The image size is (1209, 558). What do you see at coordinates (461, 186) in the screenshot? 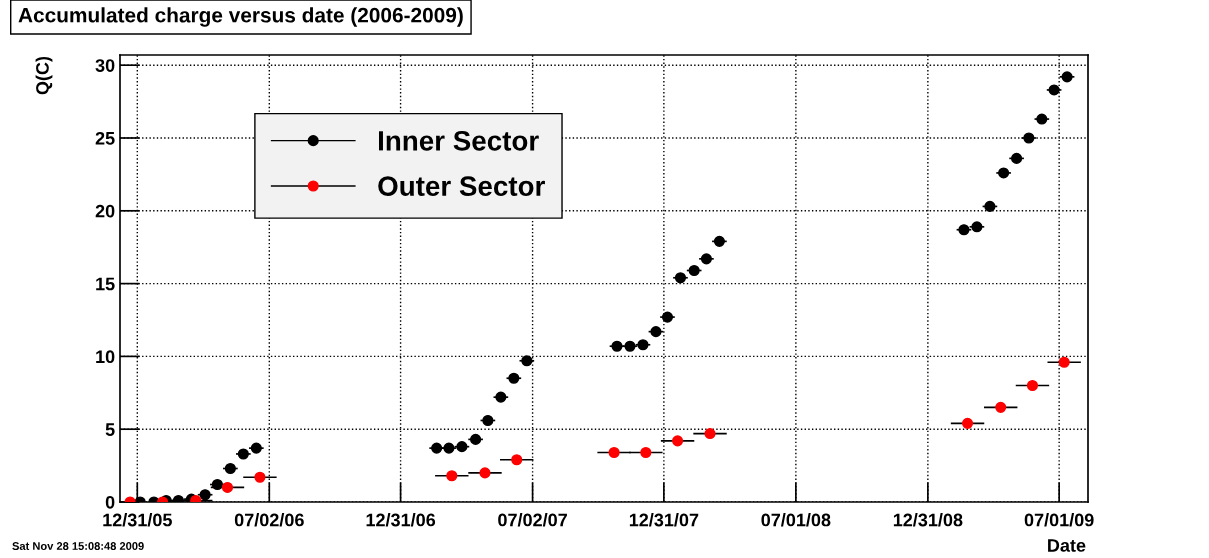
I see `legend-label: Outer Sector` at bounding box center [461, 186].